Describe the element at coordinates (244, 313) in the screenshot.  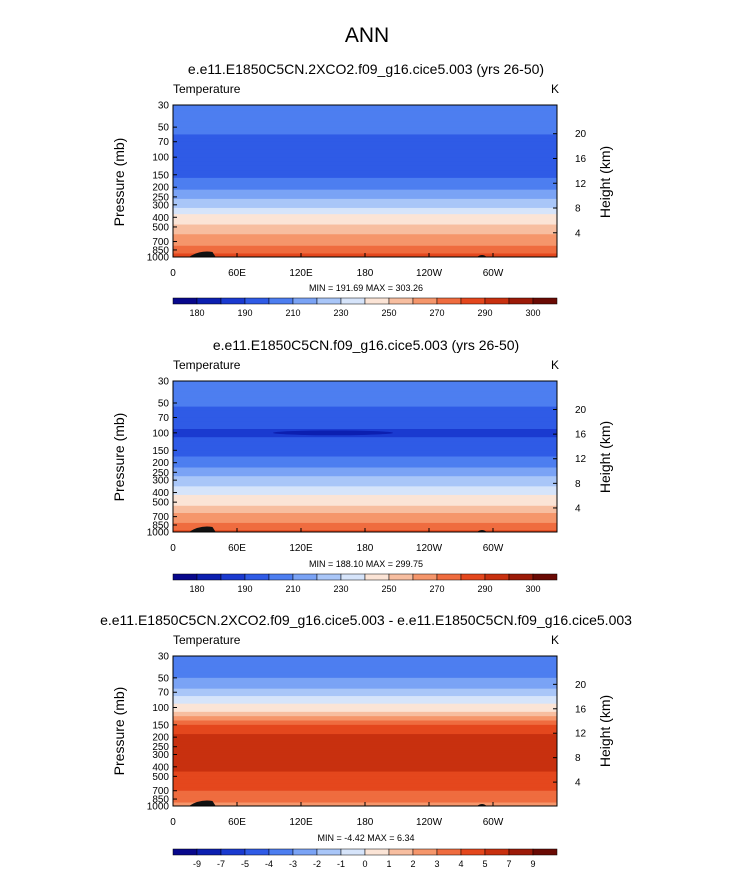
I see `colorbar-label: 190` at that location.